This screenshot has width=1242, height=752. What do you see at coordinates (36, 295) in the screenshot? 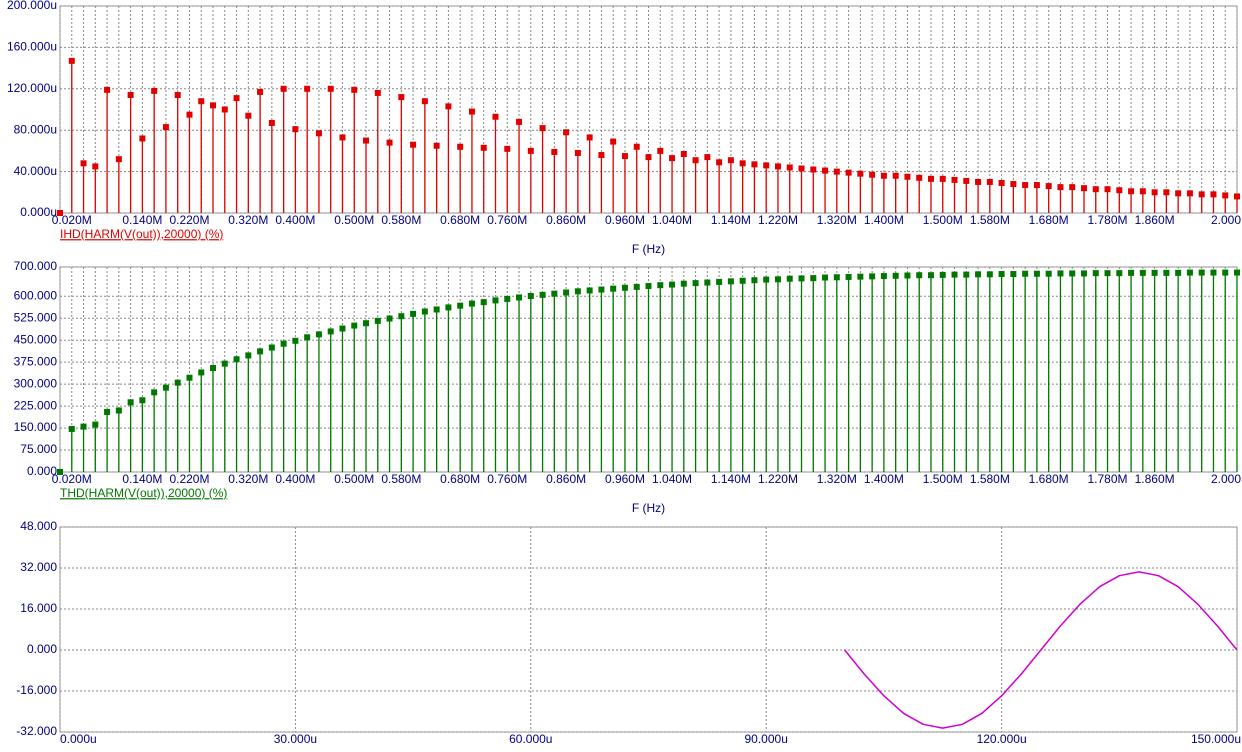
I see `y-tick-label: 600.000` at bounding box center [36, 295].